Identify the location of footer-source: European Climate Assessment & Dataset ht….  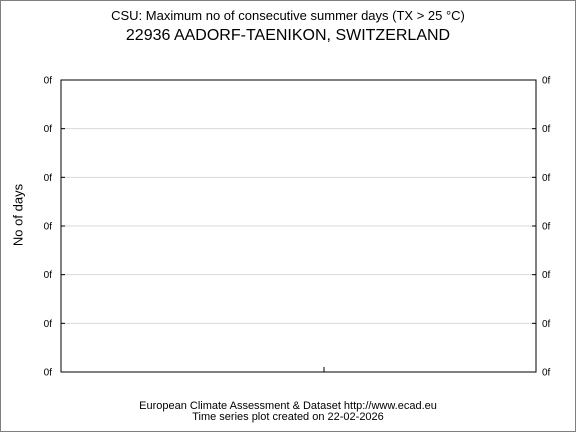
(288, 406).